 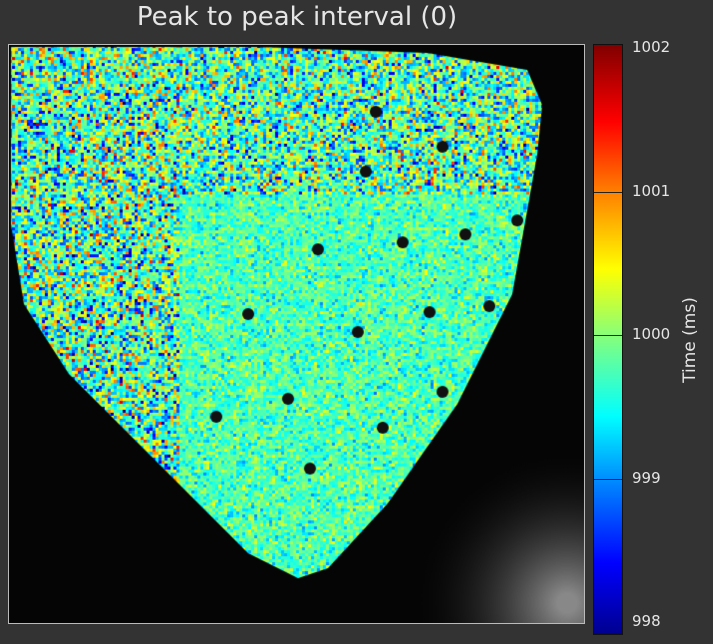 What do you see at coordinates (651, 334) in the screenshot?
I see `colorbar-tick-label: 1000` at bounding box center [651, 334].